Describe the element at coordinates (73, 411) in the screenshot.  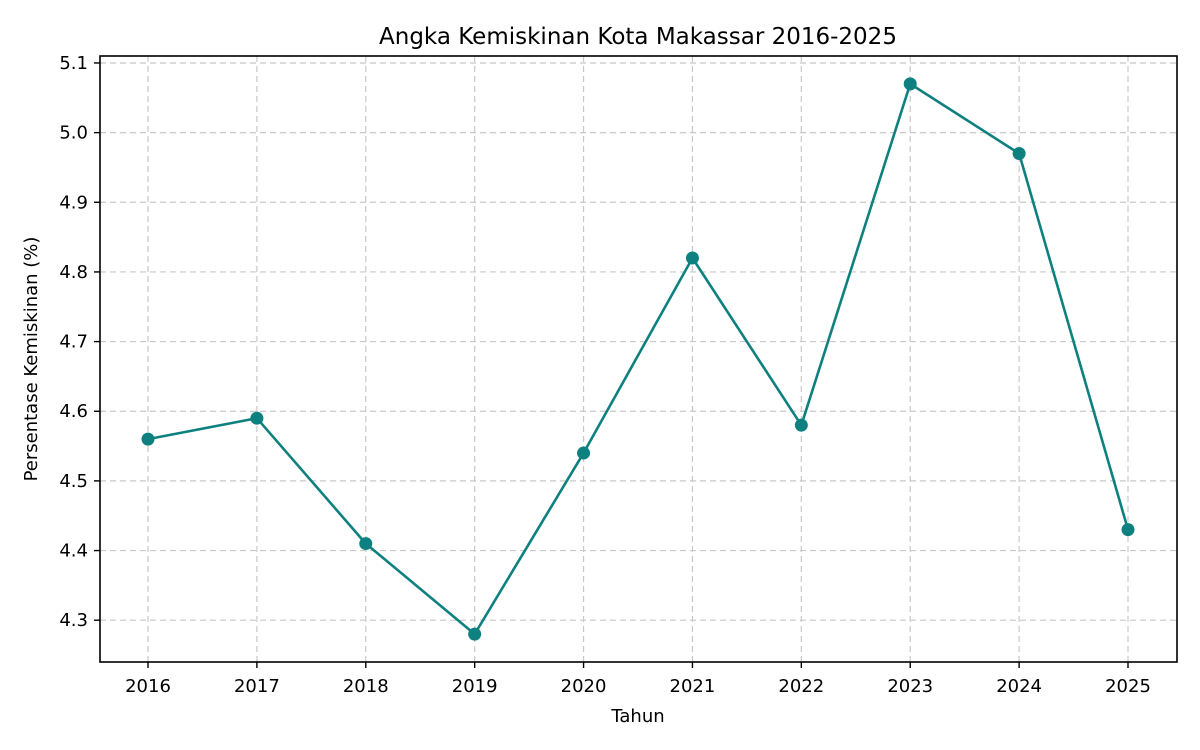
I see `y-tick-label: 4.6` at that location.